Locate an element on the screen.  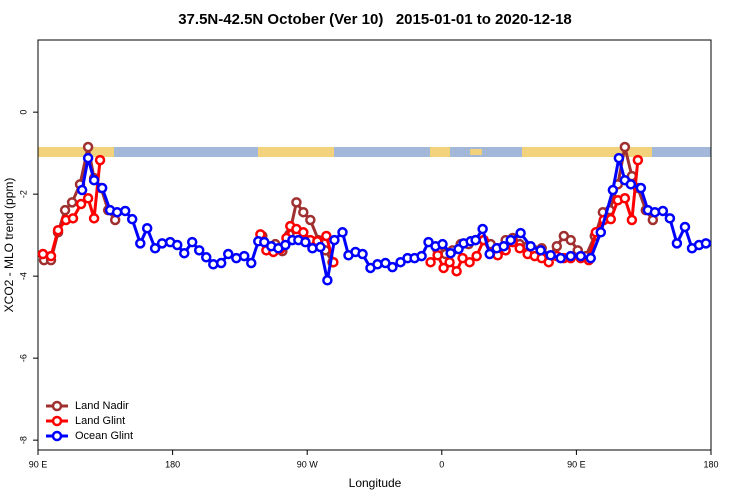
ocean-band is located at coordinates (374, 152).